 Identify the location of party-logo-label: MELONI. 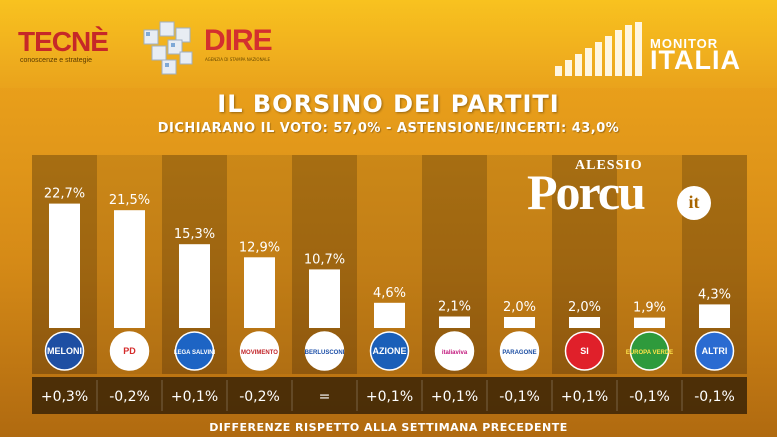
(64, 351).